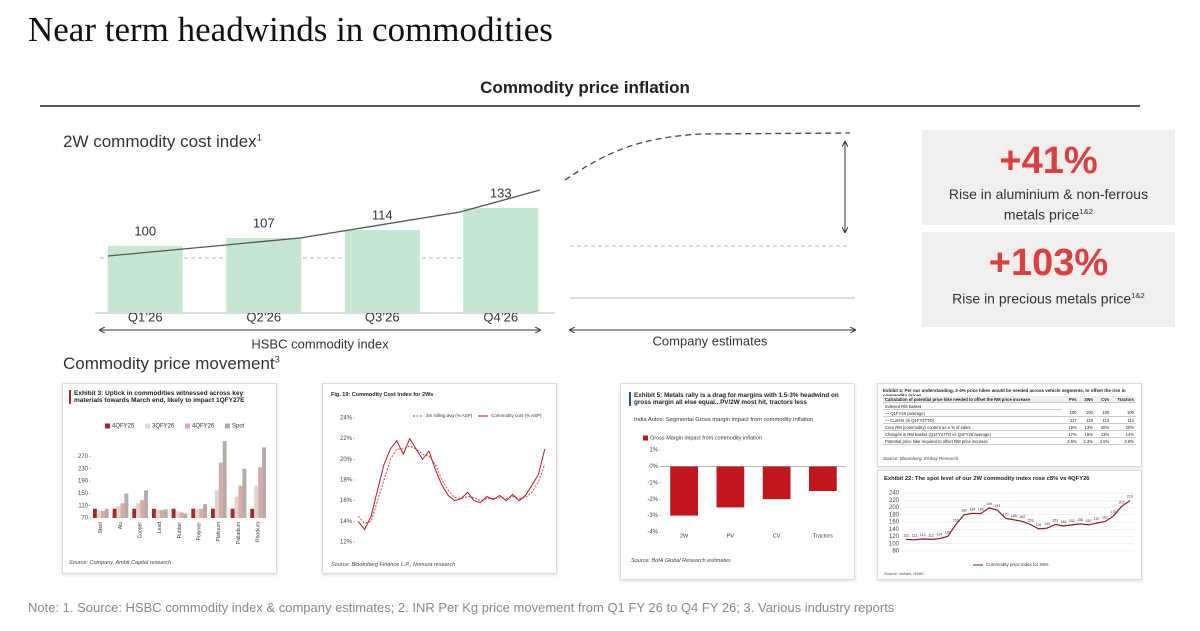 Image resolution: width=1200 pixels, height=631 pixels. What do you see at coordinates (681, 561) in the screenshot?
I see `source: Source: BofA Global Research estimates` at bounding box center [681, 561].